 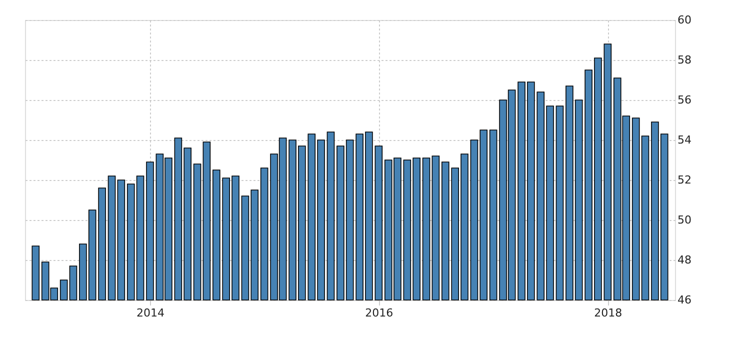 I want to click on y-tick-label: 60, so click(x=685, y=20).